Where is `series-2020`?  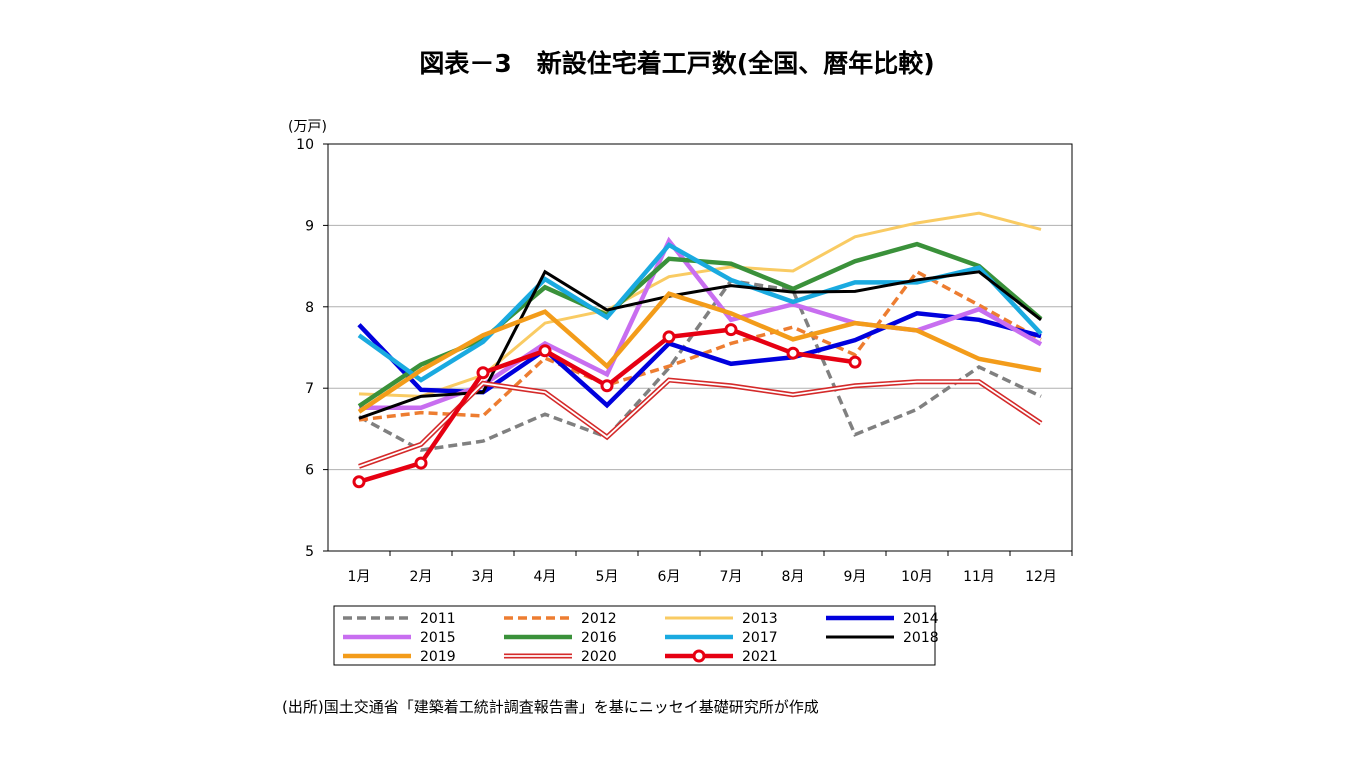
series-2020 is located at coordinates (700, 423).